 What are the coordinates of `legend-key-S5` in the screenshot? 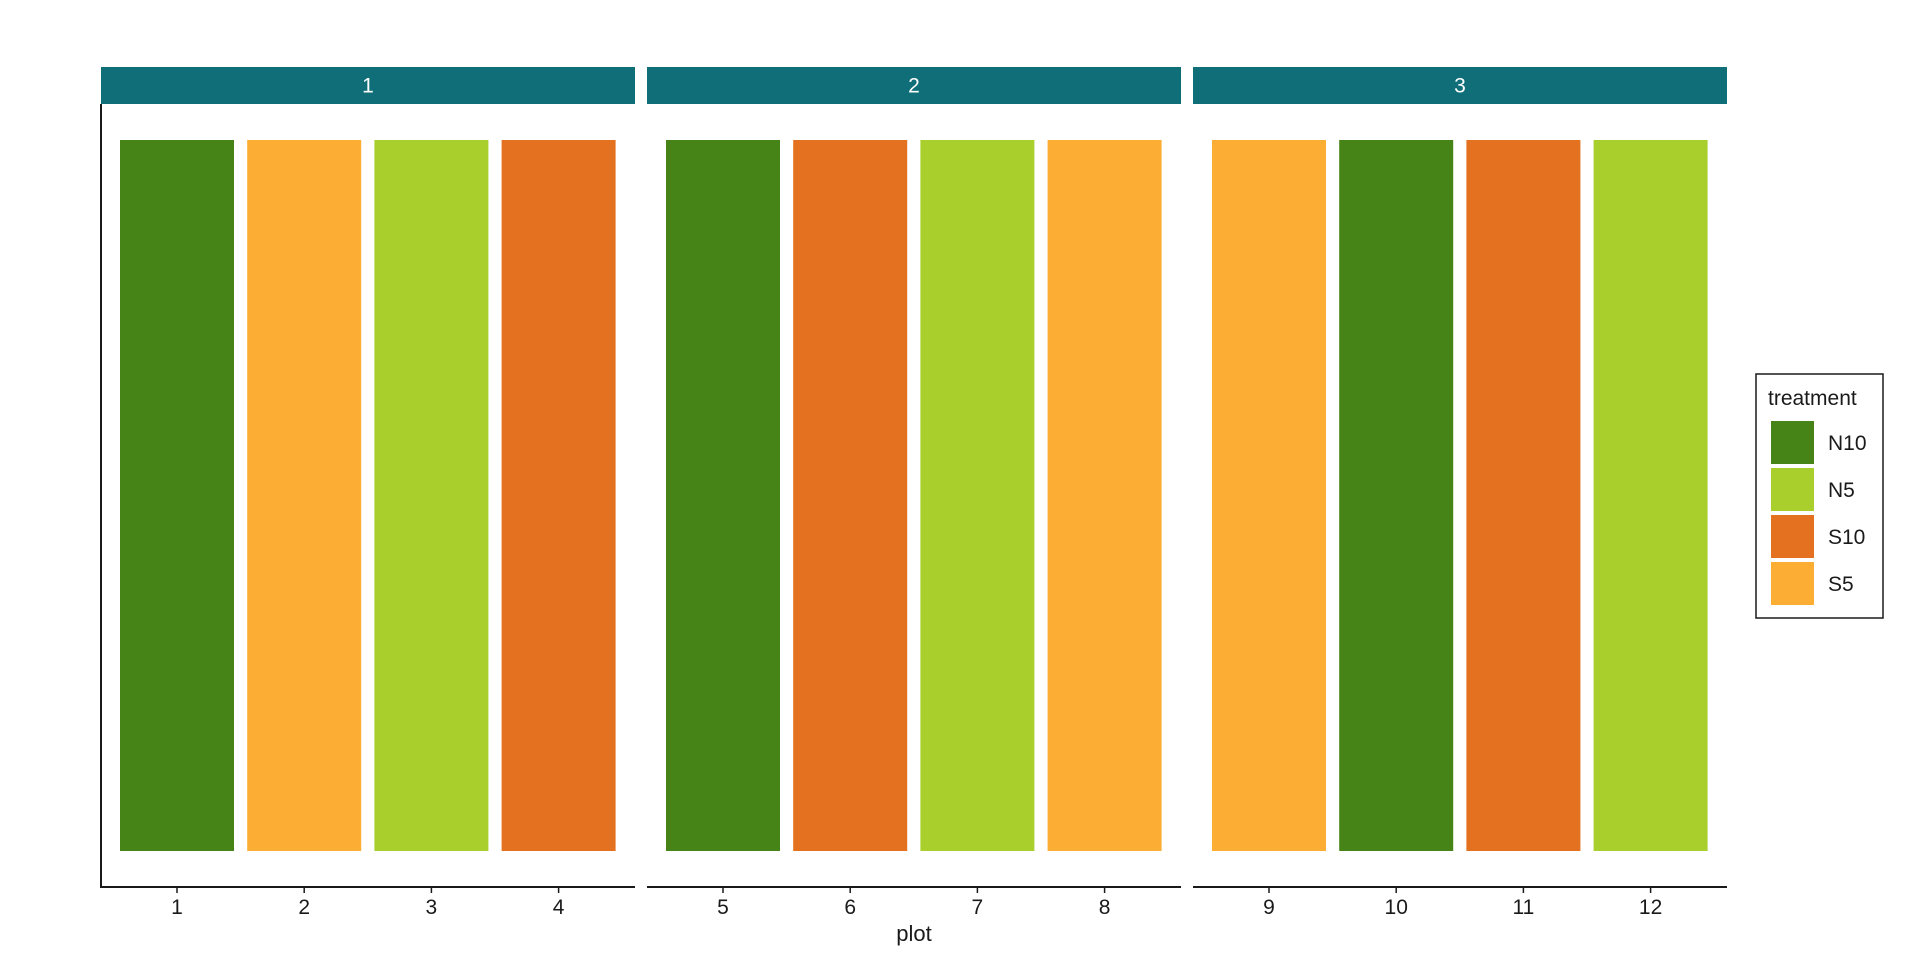 It's located at (1792, 583).